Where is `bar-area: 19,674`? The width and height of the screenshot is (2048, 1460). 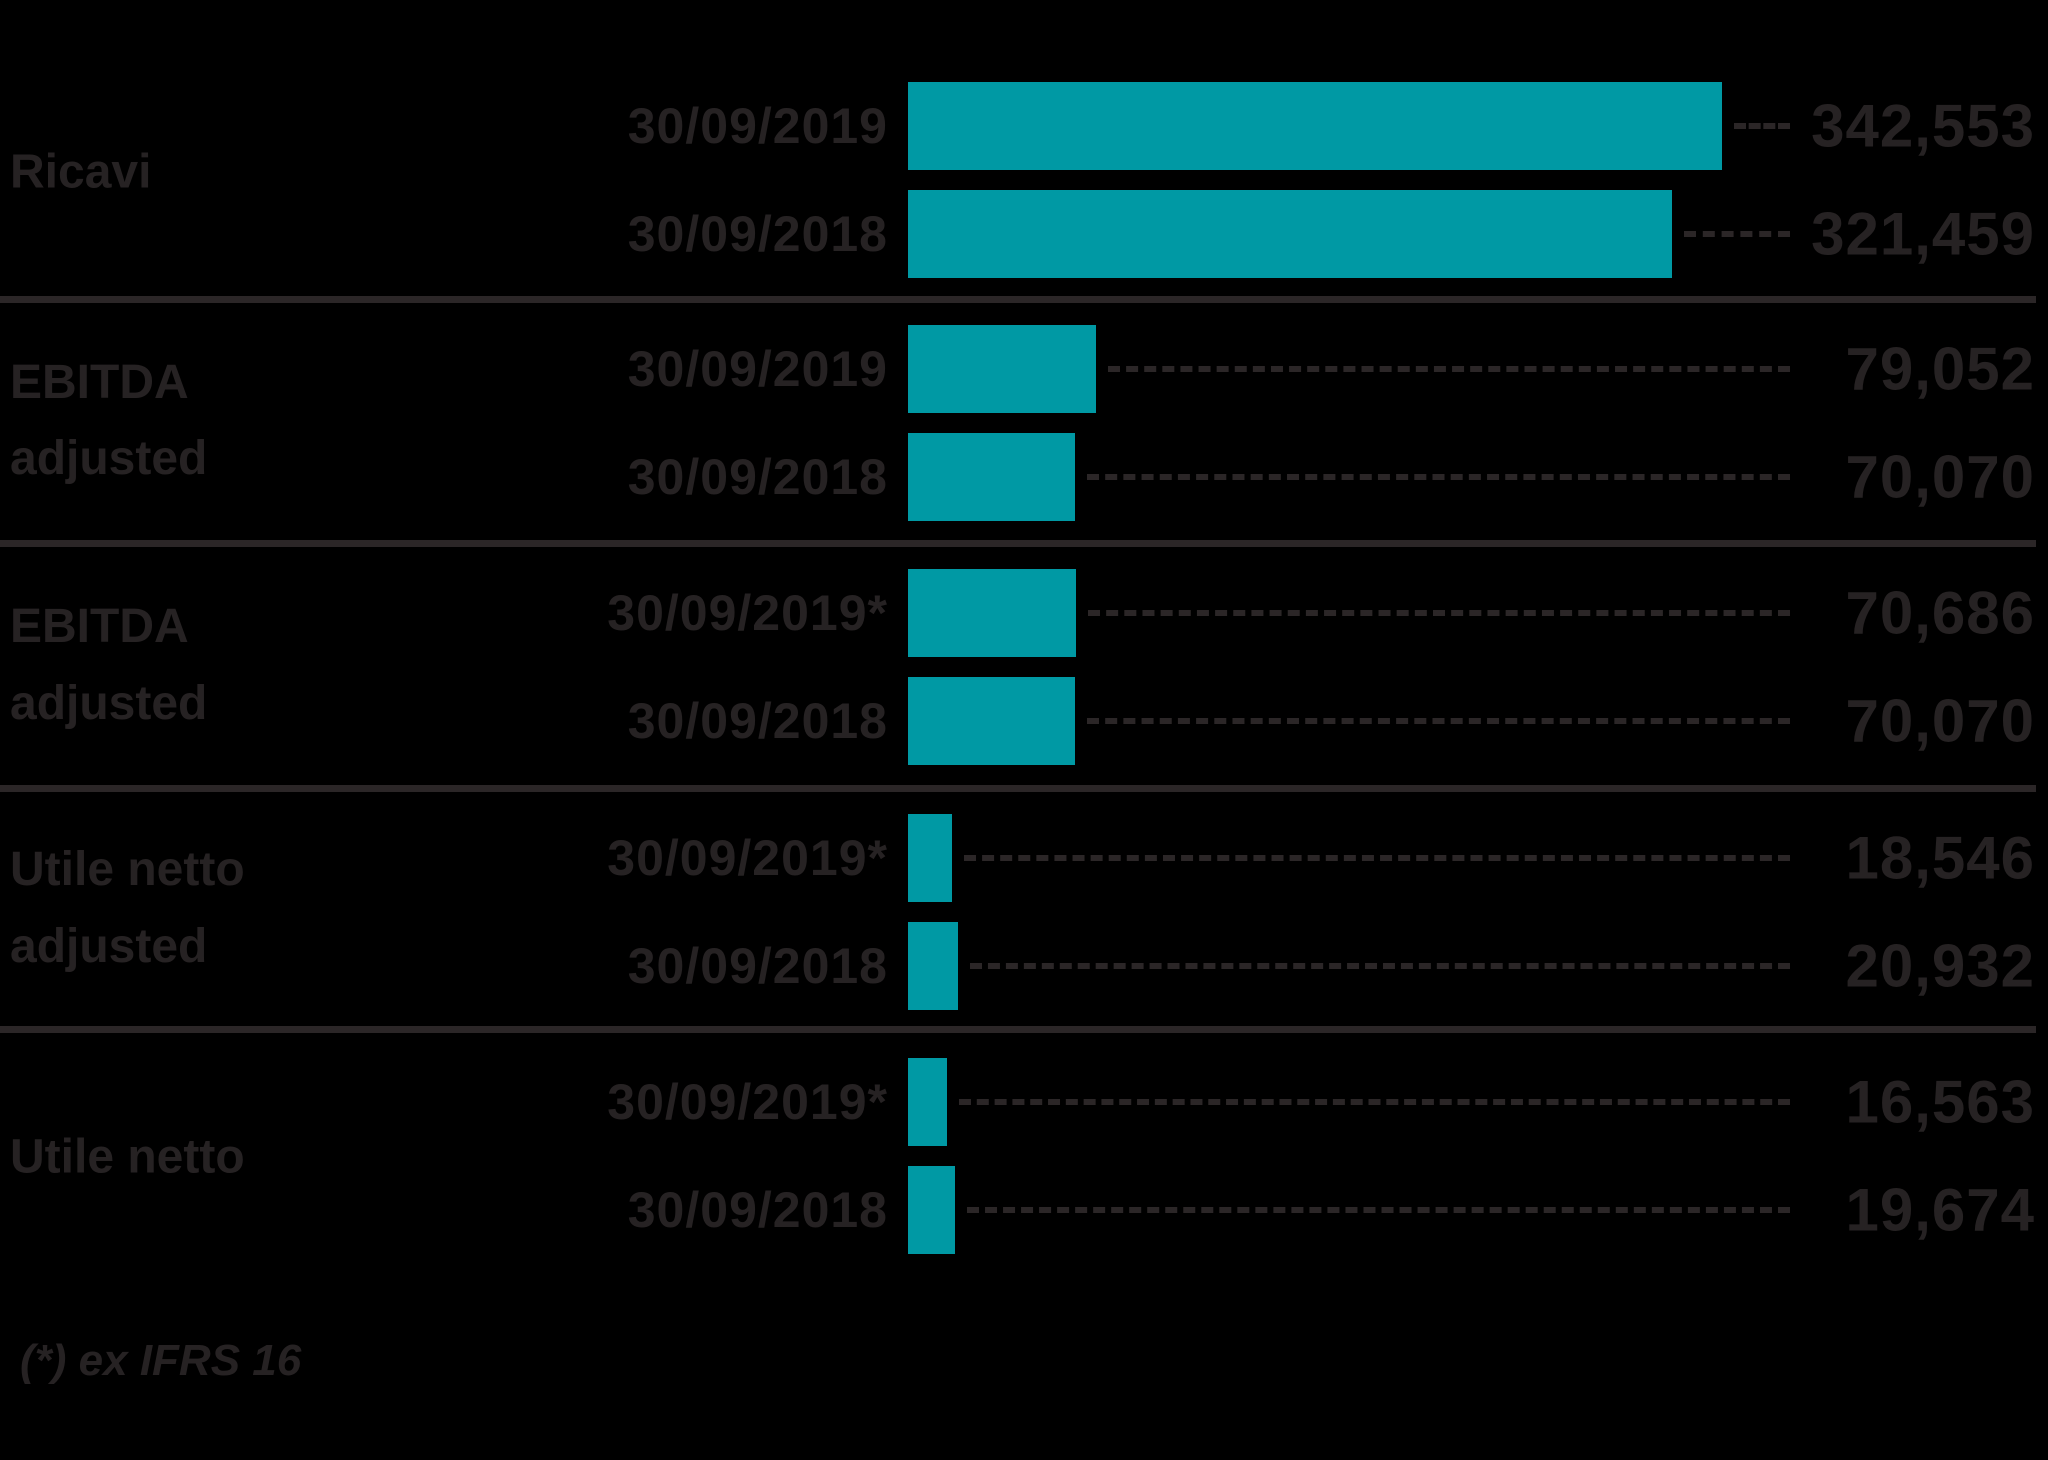
bar-area: 19,674 is located at coordinates (1478, 1210).